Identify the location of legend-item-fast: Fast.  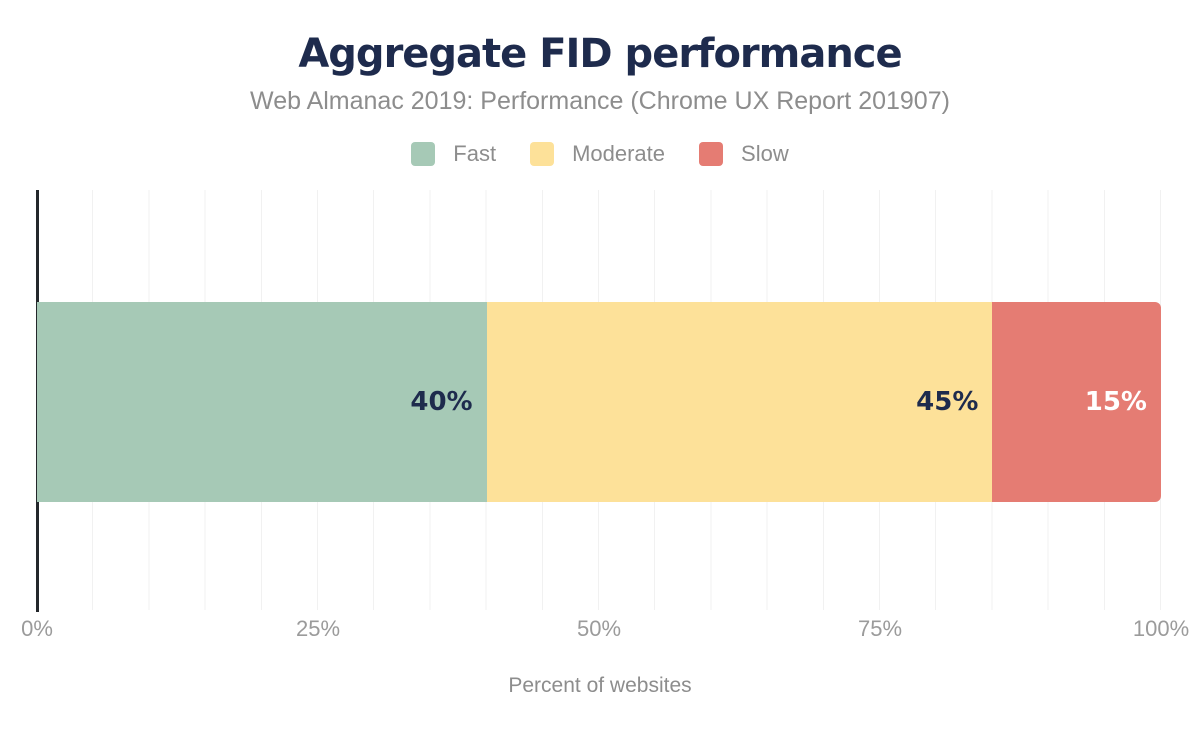
(453, 154).